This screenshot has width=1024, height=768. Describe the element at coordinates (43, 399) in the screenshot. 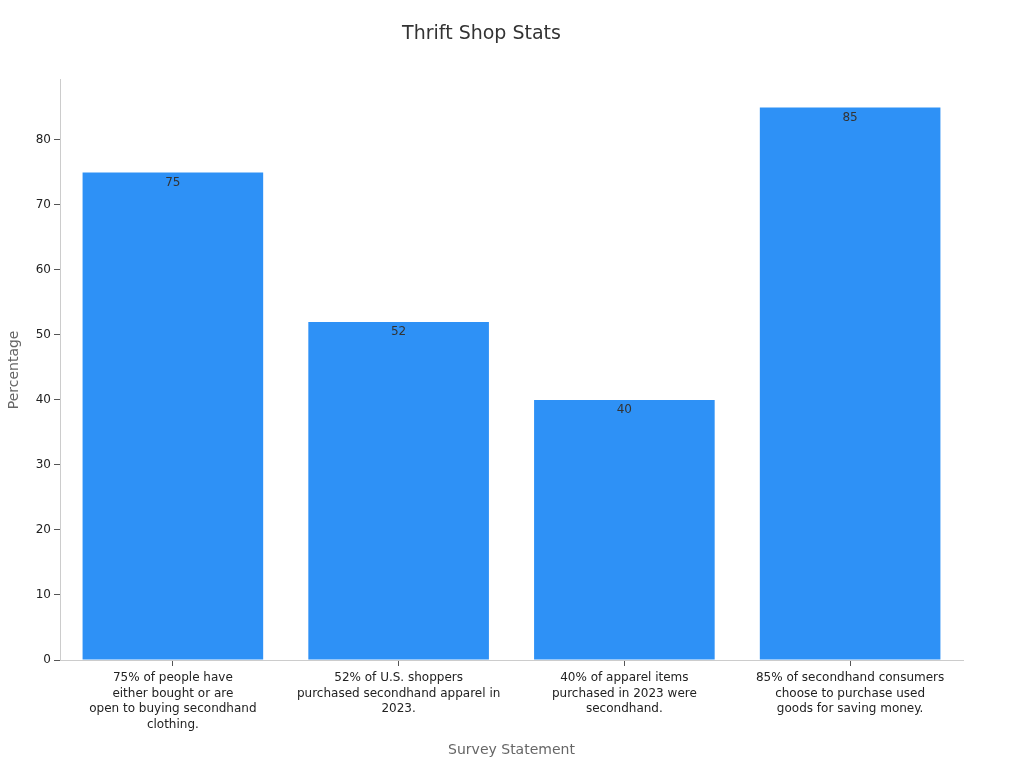

I see `y-tick-label: 40` at that location.